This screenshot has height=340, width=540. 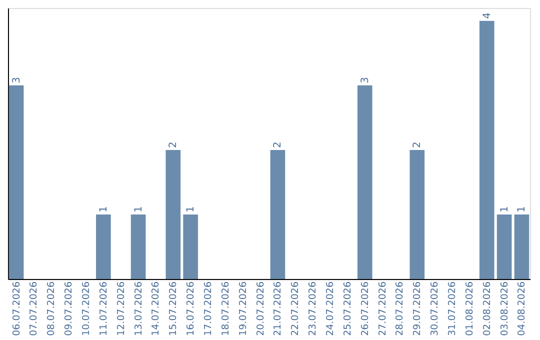 What do you see at coordinates (452, 309) in the screenshot?
I see `x-tick-label: 31.07.2026` at bounding box center [452, 309].